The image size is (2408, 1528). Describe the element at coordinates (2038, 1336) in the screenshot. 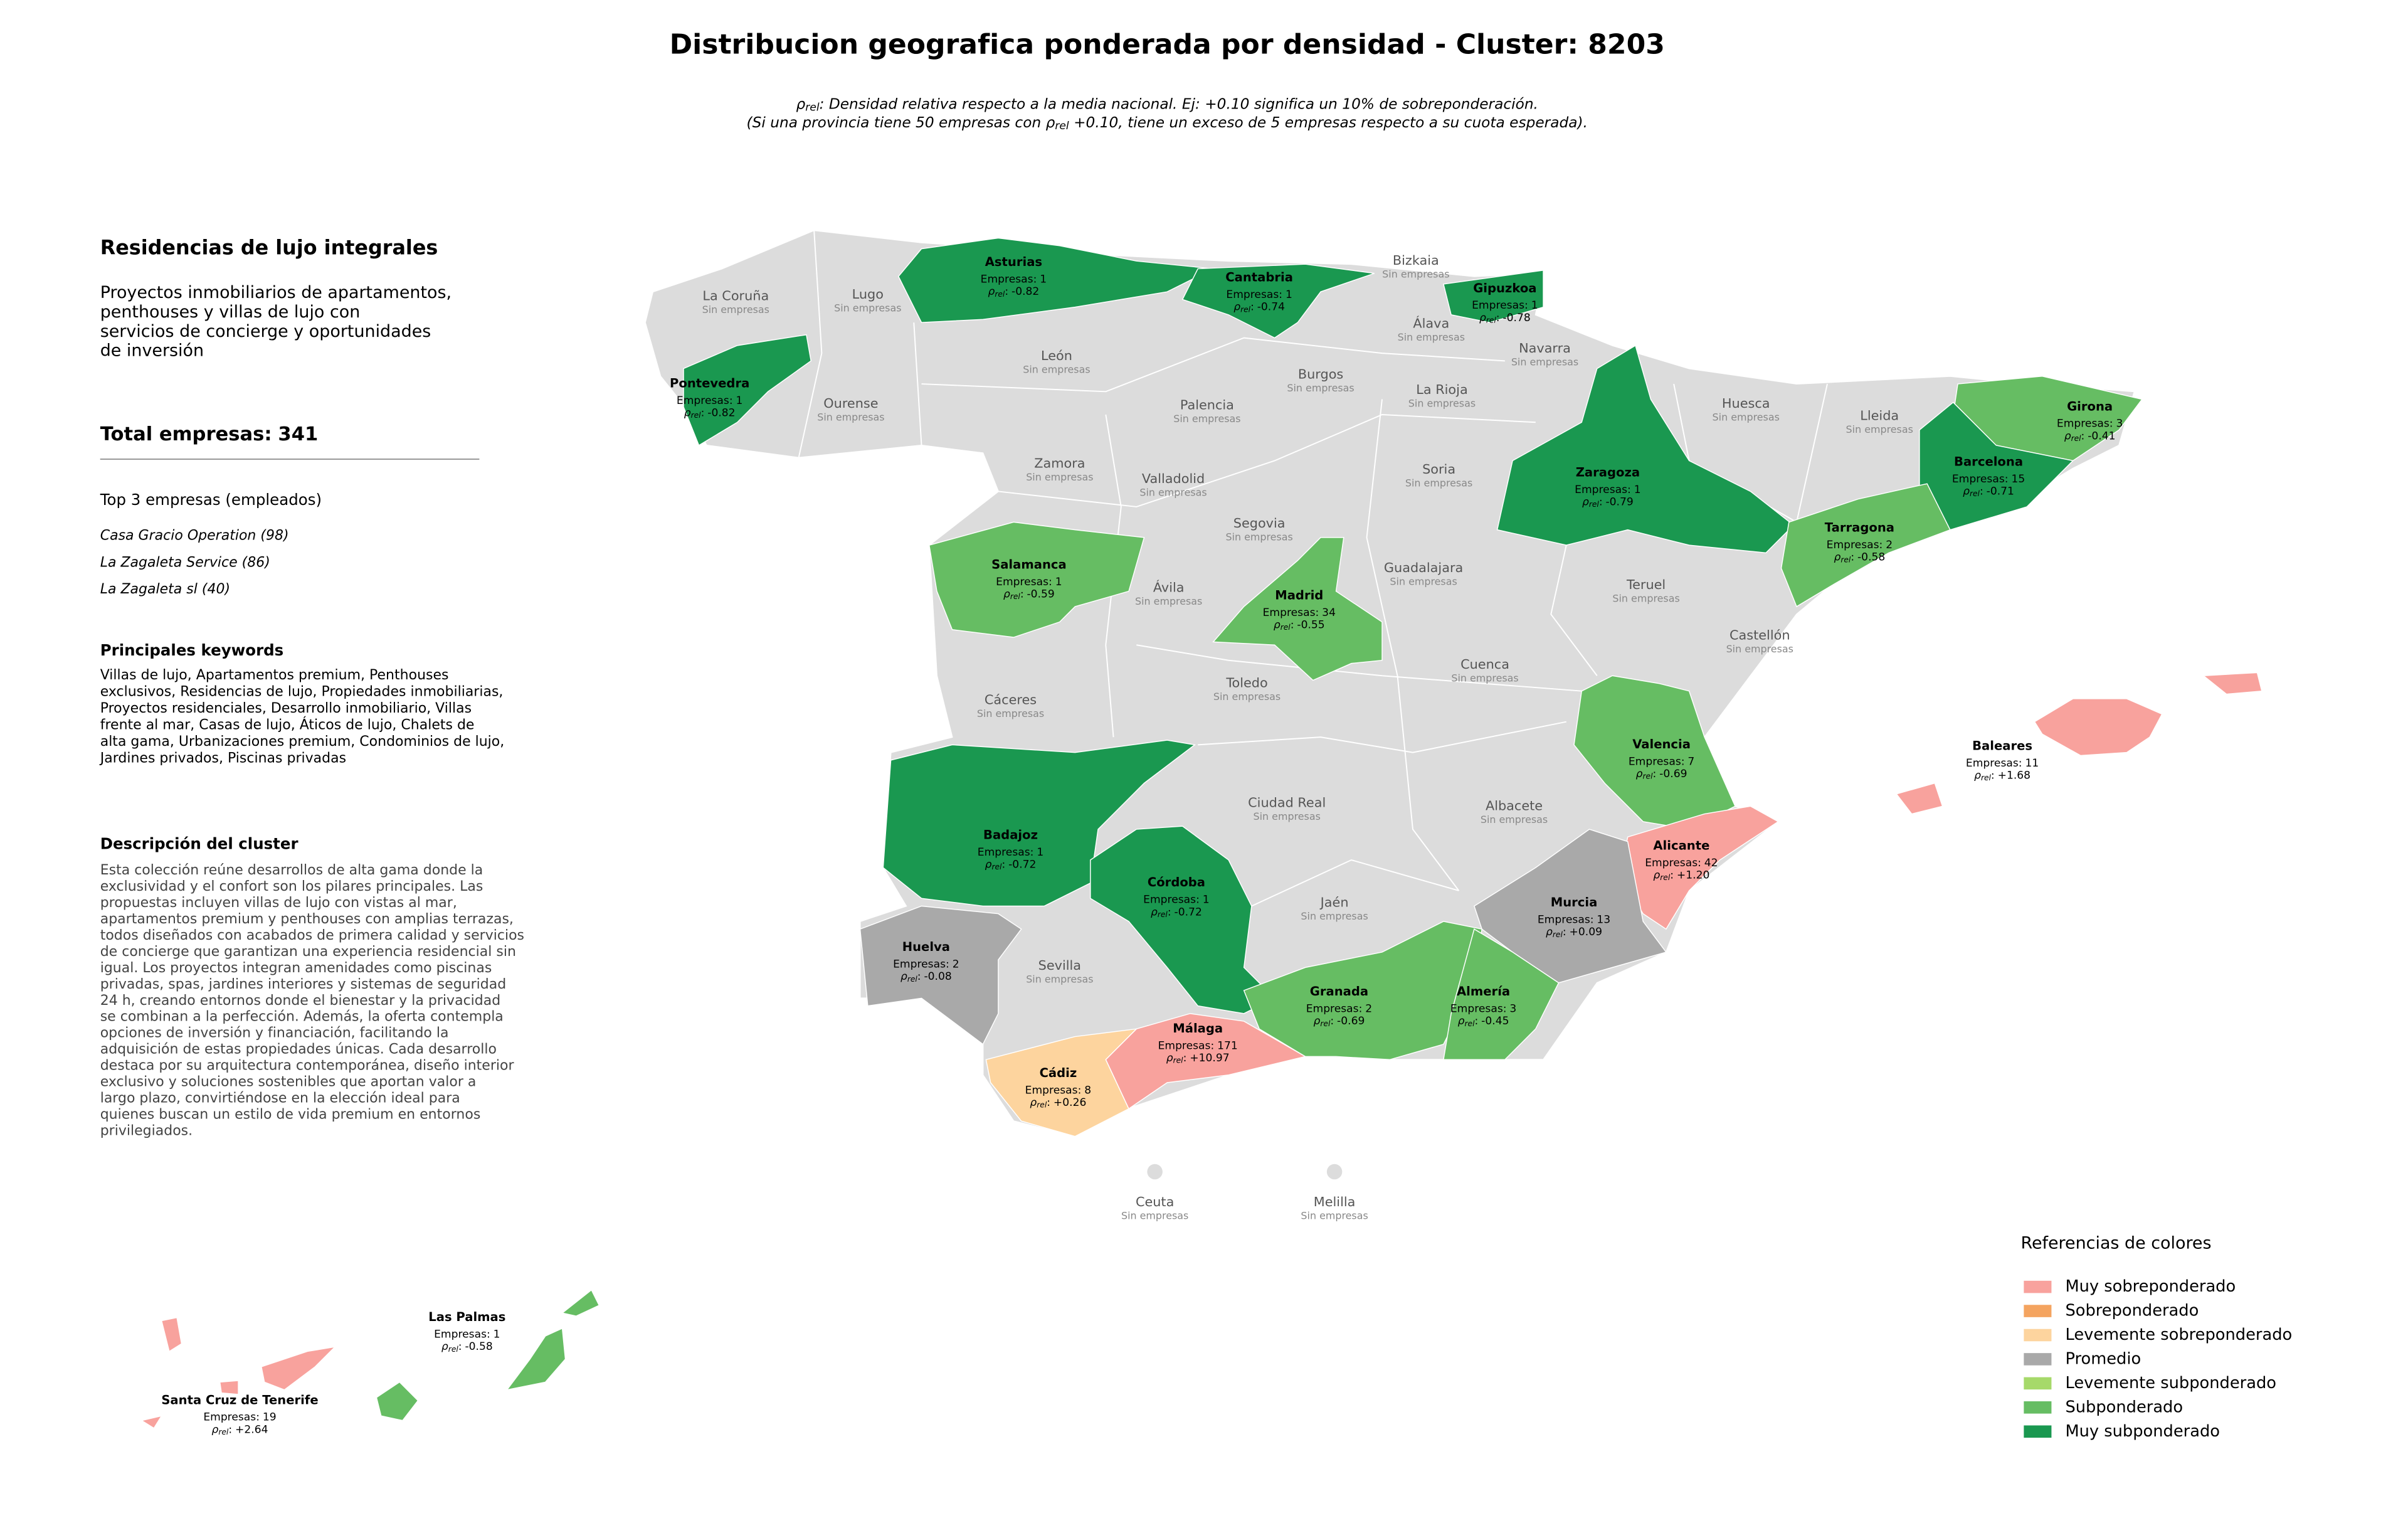

I see `legend-swatch` at that location.